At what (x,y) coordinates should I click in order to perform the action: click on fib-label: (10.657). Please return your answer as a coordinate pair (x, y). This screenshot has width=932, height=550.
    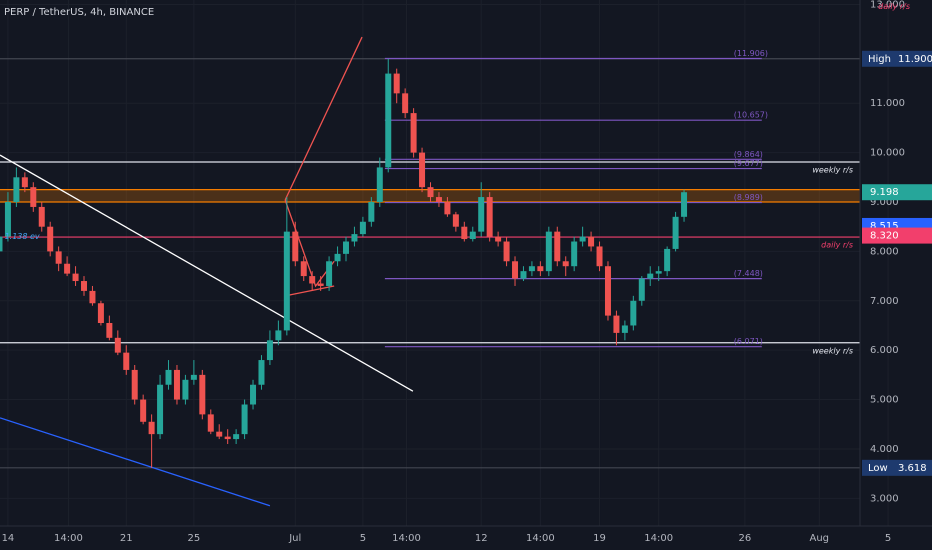
    Looking at the image, I should click on (751, 115).